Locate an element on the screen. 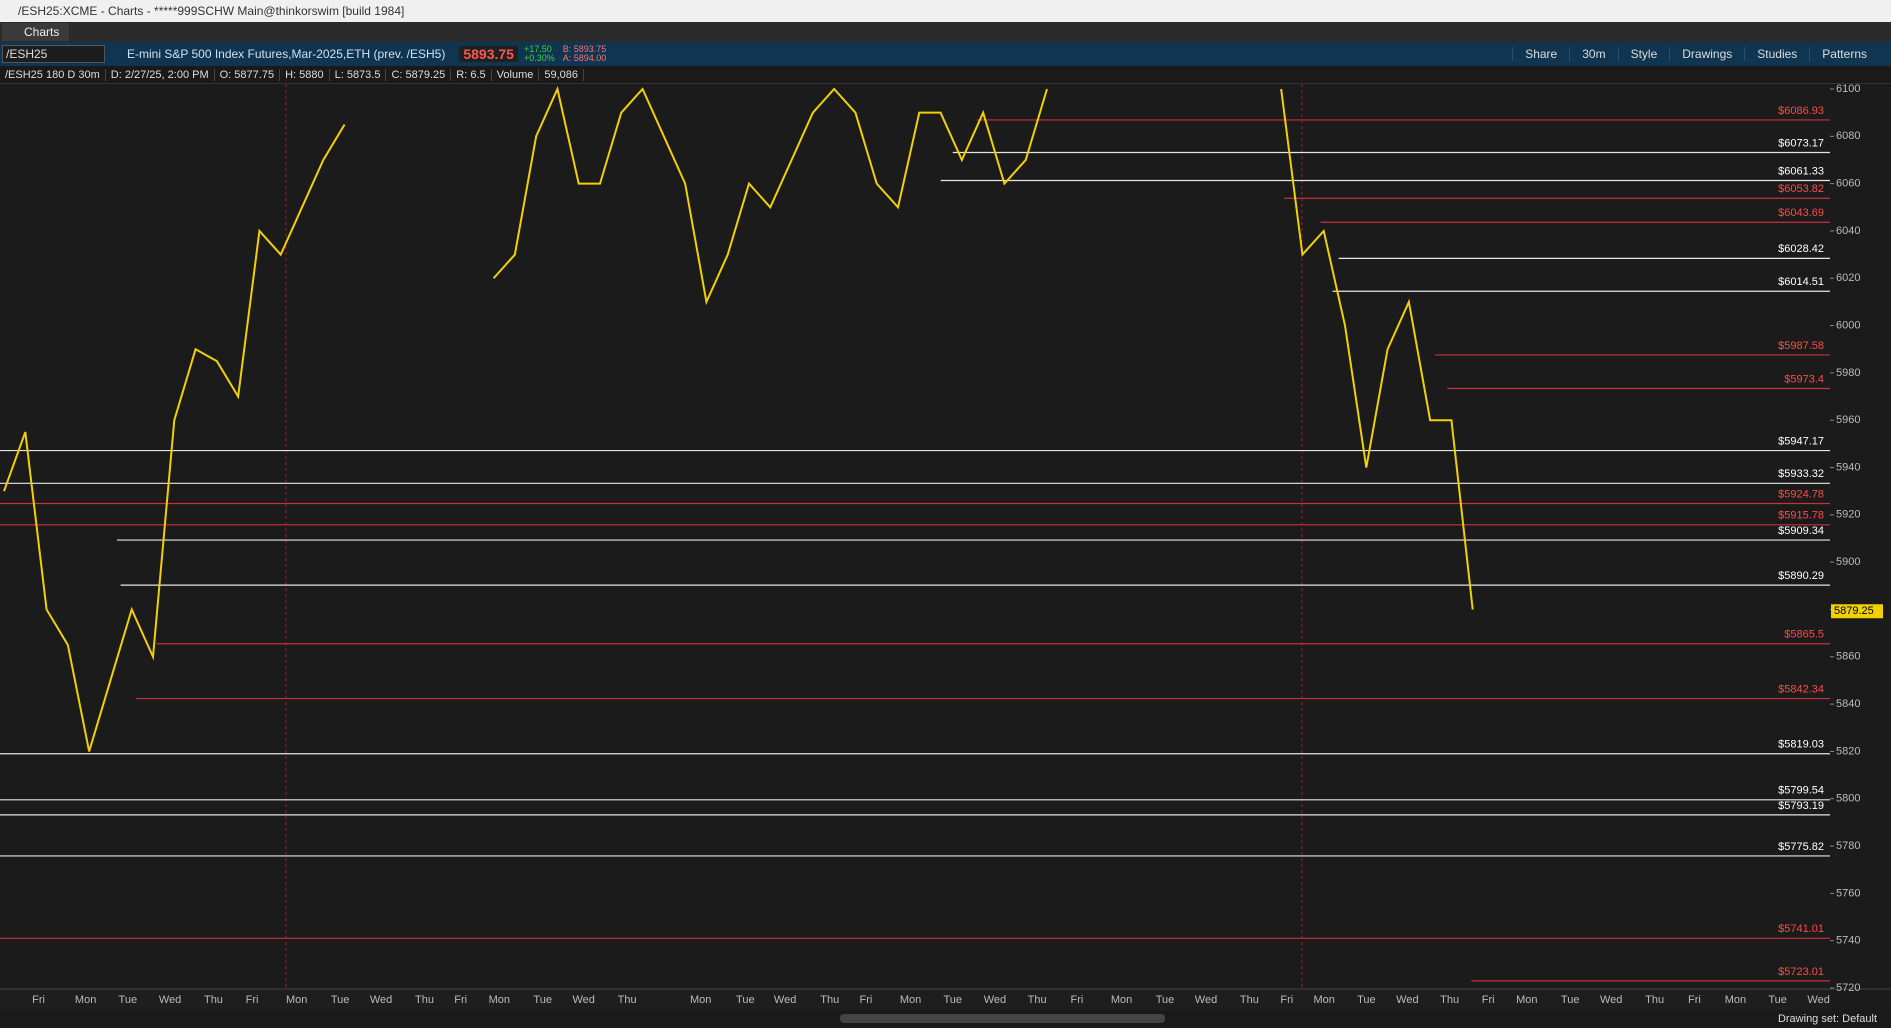  price-level-label: $6014.51 is located at coordinates (1801, 282).